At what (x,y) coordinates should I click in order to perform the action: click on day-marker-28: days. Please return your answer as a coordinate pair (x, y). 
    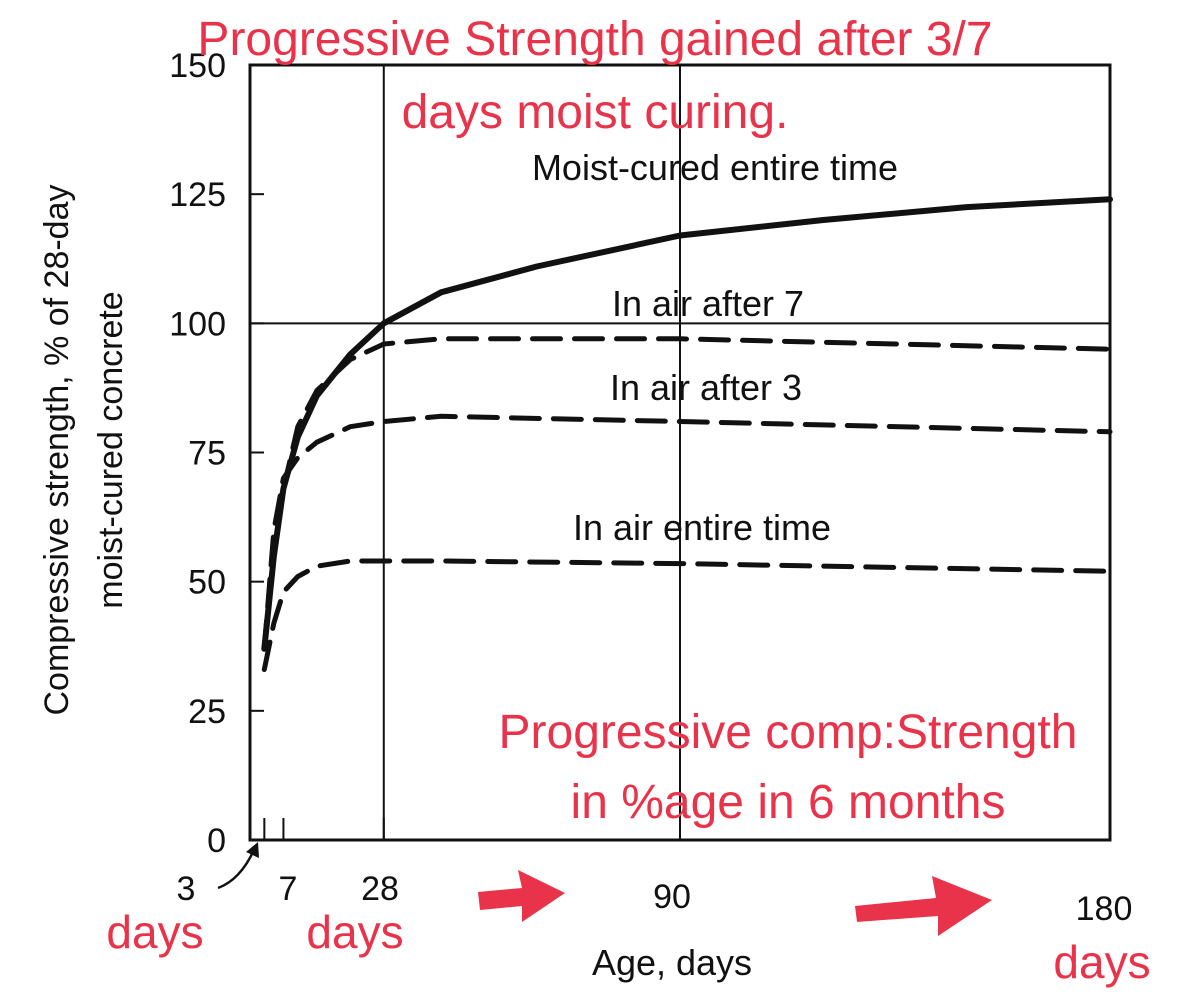
    Looking at the image, I should click on (354, 932).